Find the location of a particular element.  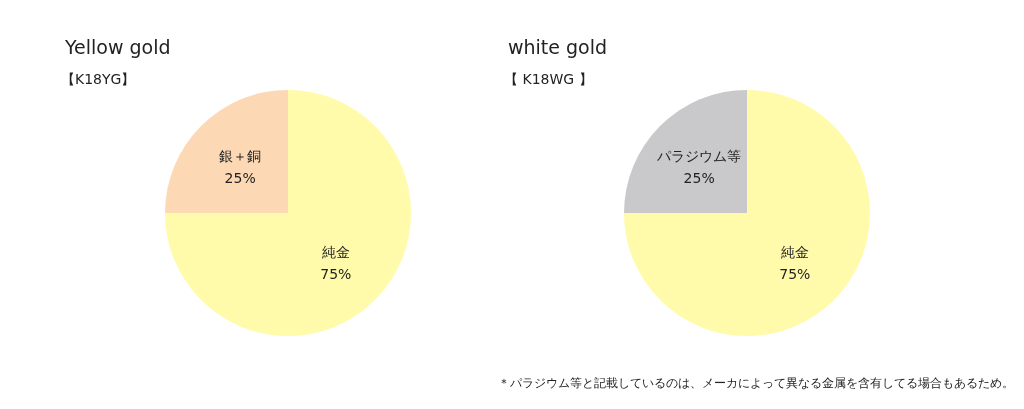

chart-title: Yellow gold is located at coordinates (117, 47).